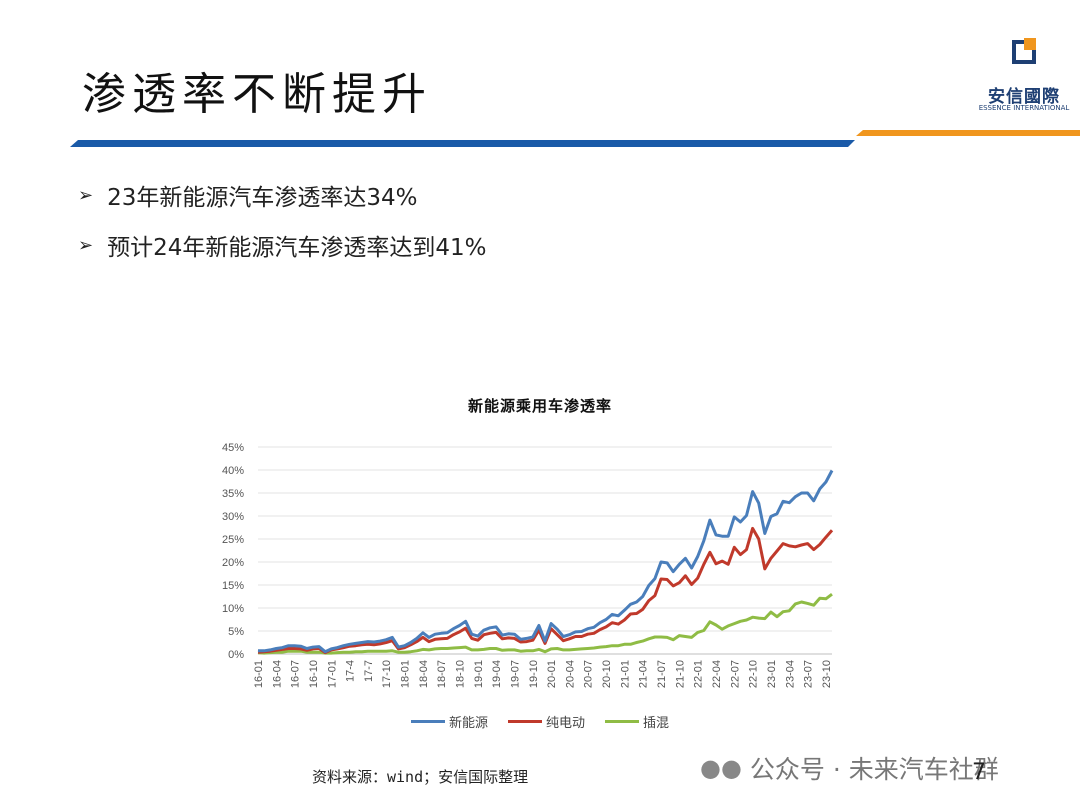 This screenshot has width=1080, height=810. I want to click on legend-label: 插混, so click(656, 723).